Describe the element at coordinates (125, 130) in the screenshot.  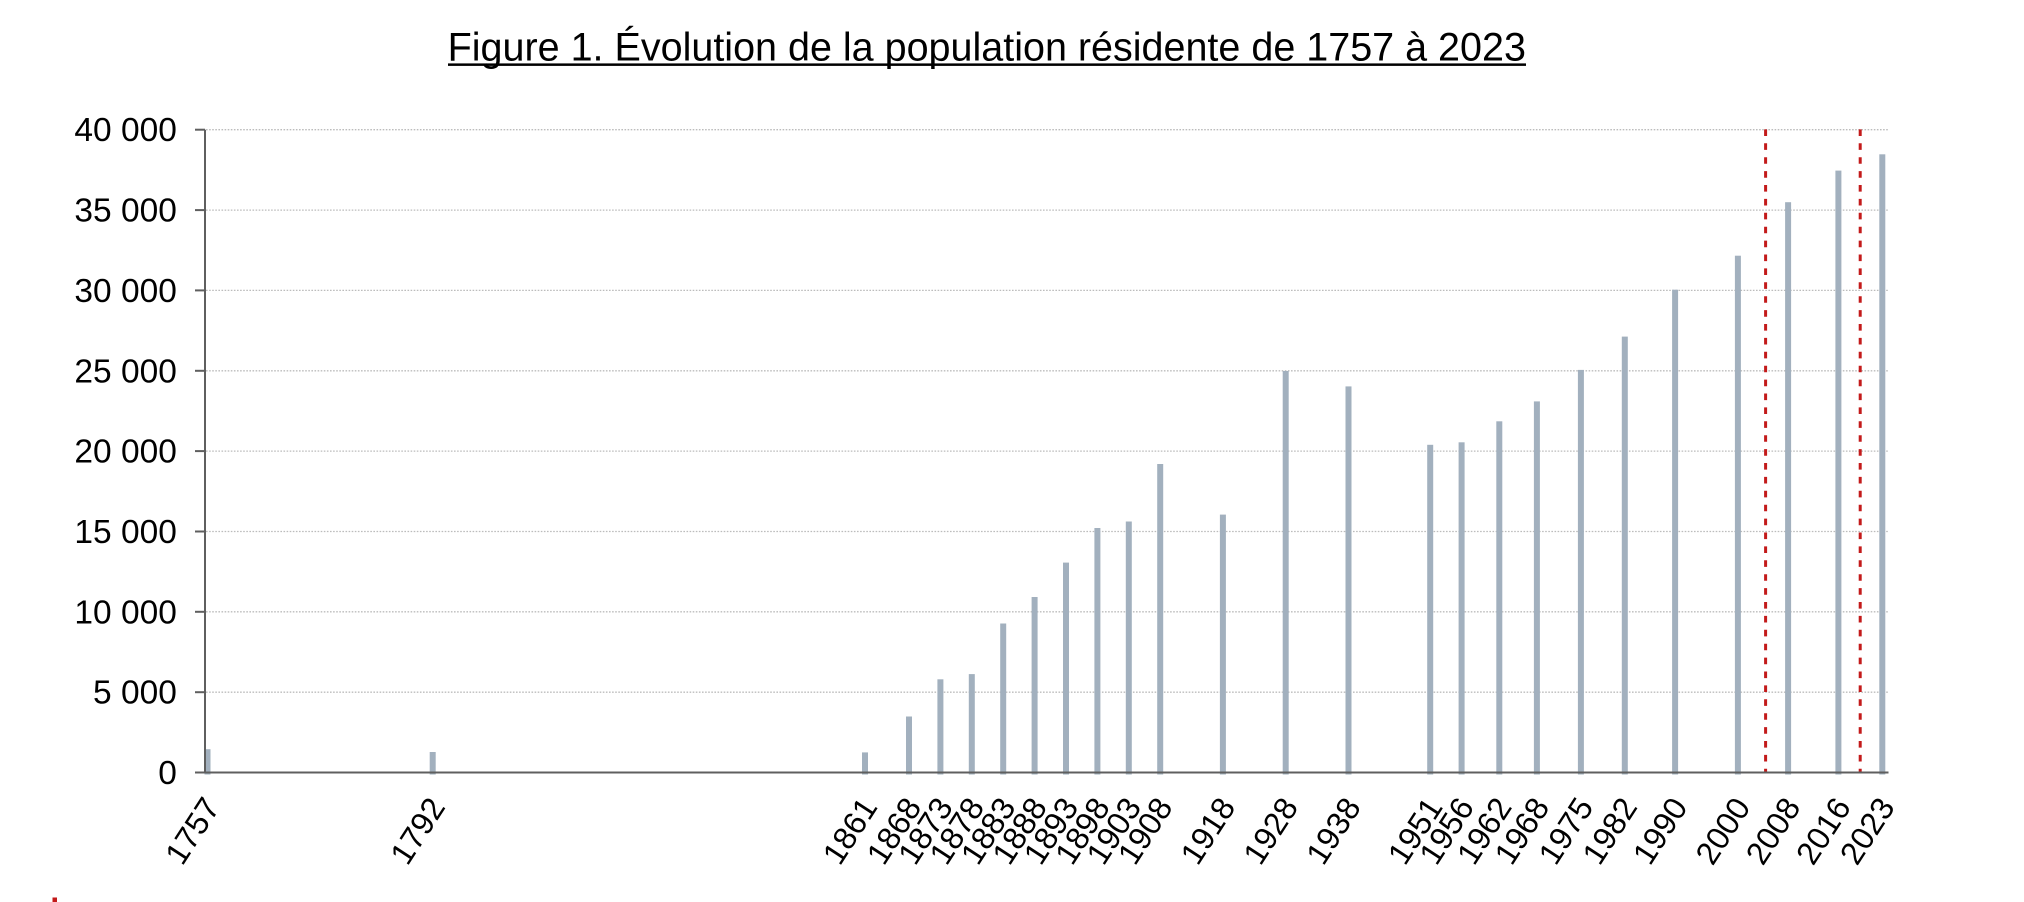
I see `svg-text: 40 000` at that location.